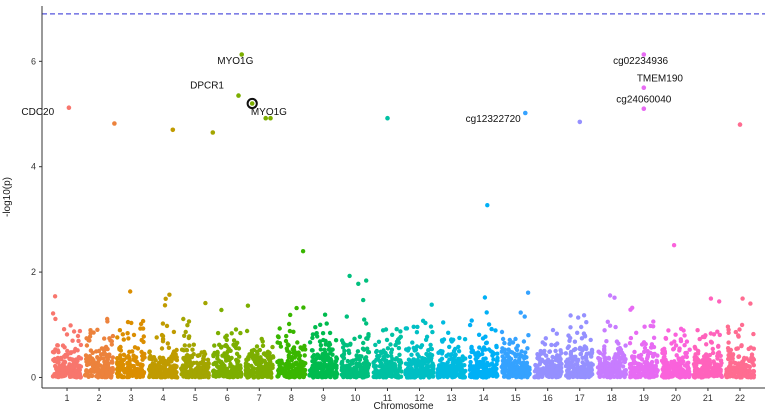 Image resolution: width=777 pixels, height=413 pixels. I want to click on x-tick-label: 19, so click(644, 398).